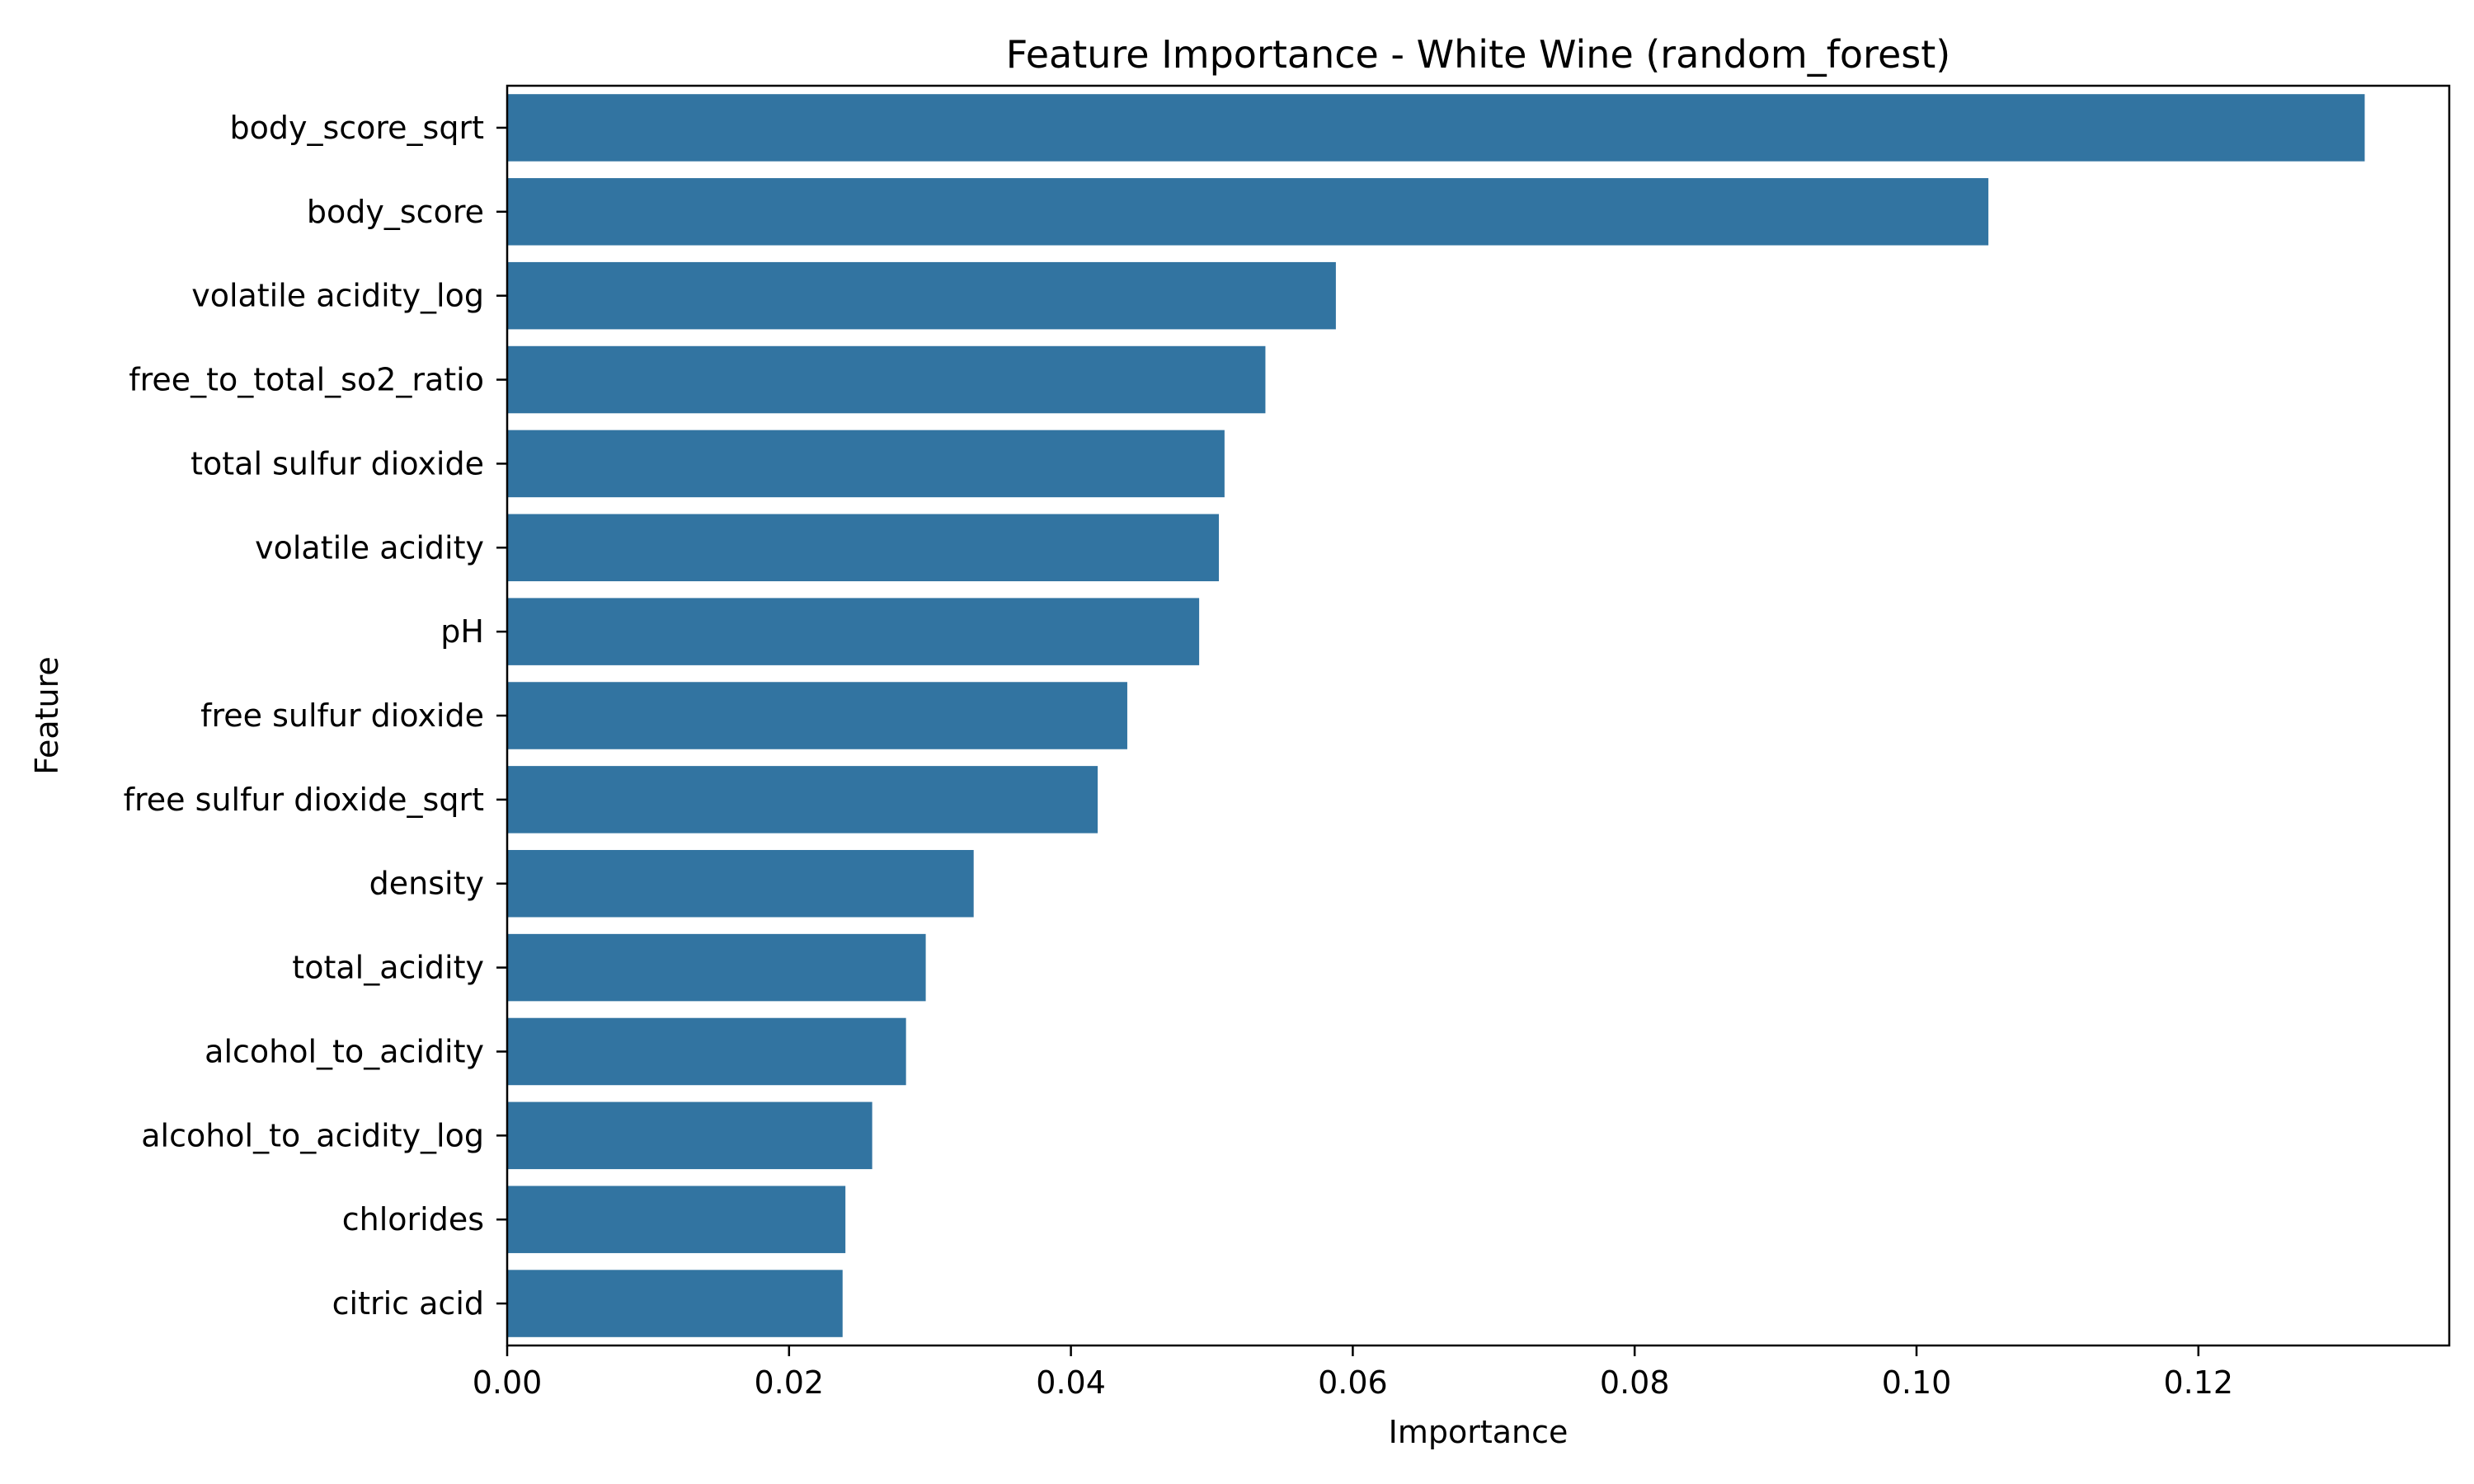 The height and width of the screenshot is (1484, 2474). I want to click on bar-total-sulfur-dioxide, so click(866, 464).